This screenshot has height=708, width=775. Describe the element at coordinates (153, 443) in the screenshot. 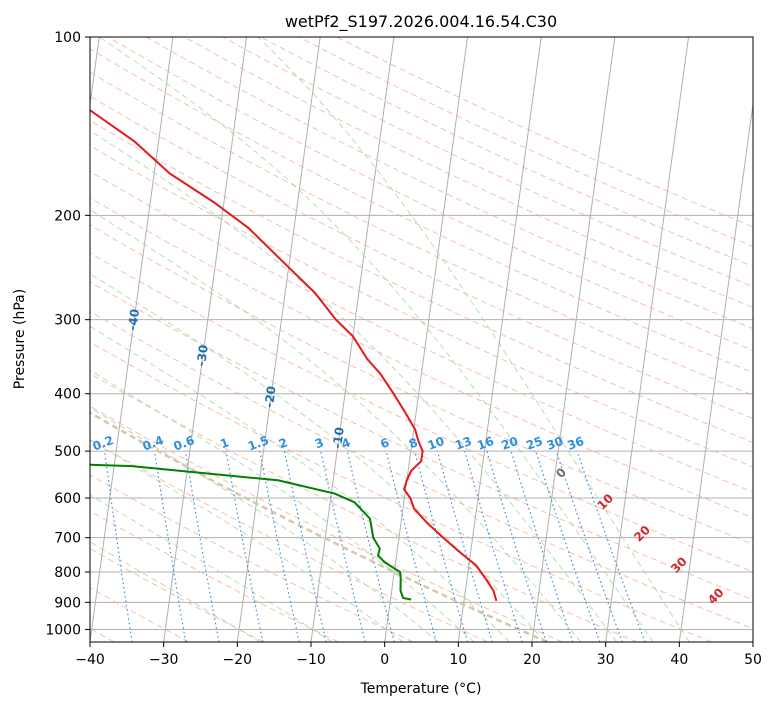

I see `mixing-ratio-label: 0.4` at that location.